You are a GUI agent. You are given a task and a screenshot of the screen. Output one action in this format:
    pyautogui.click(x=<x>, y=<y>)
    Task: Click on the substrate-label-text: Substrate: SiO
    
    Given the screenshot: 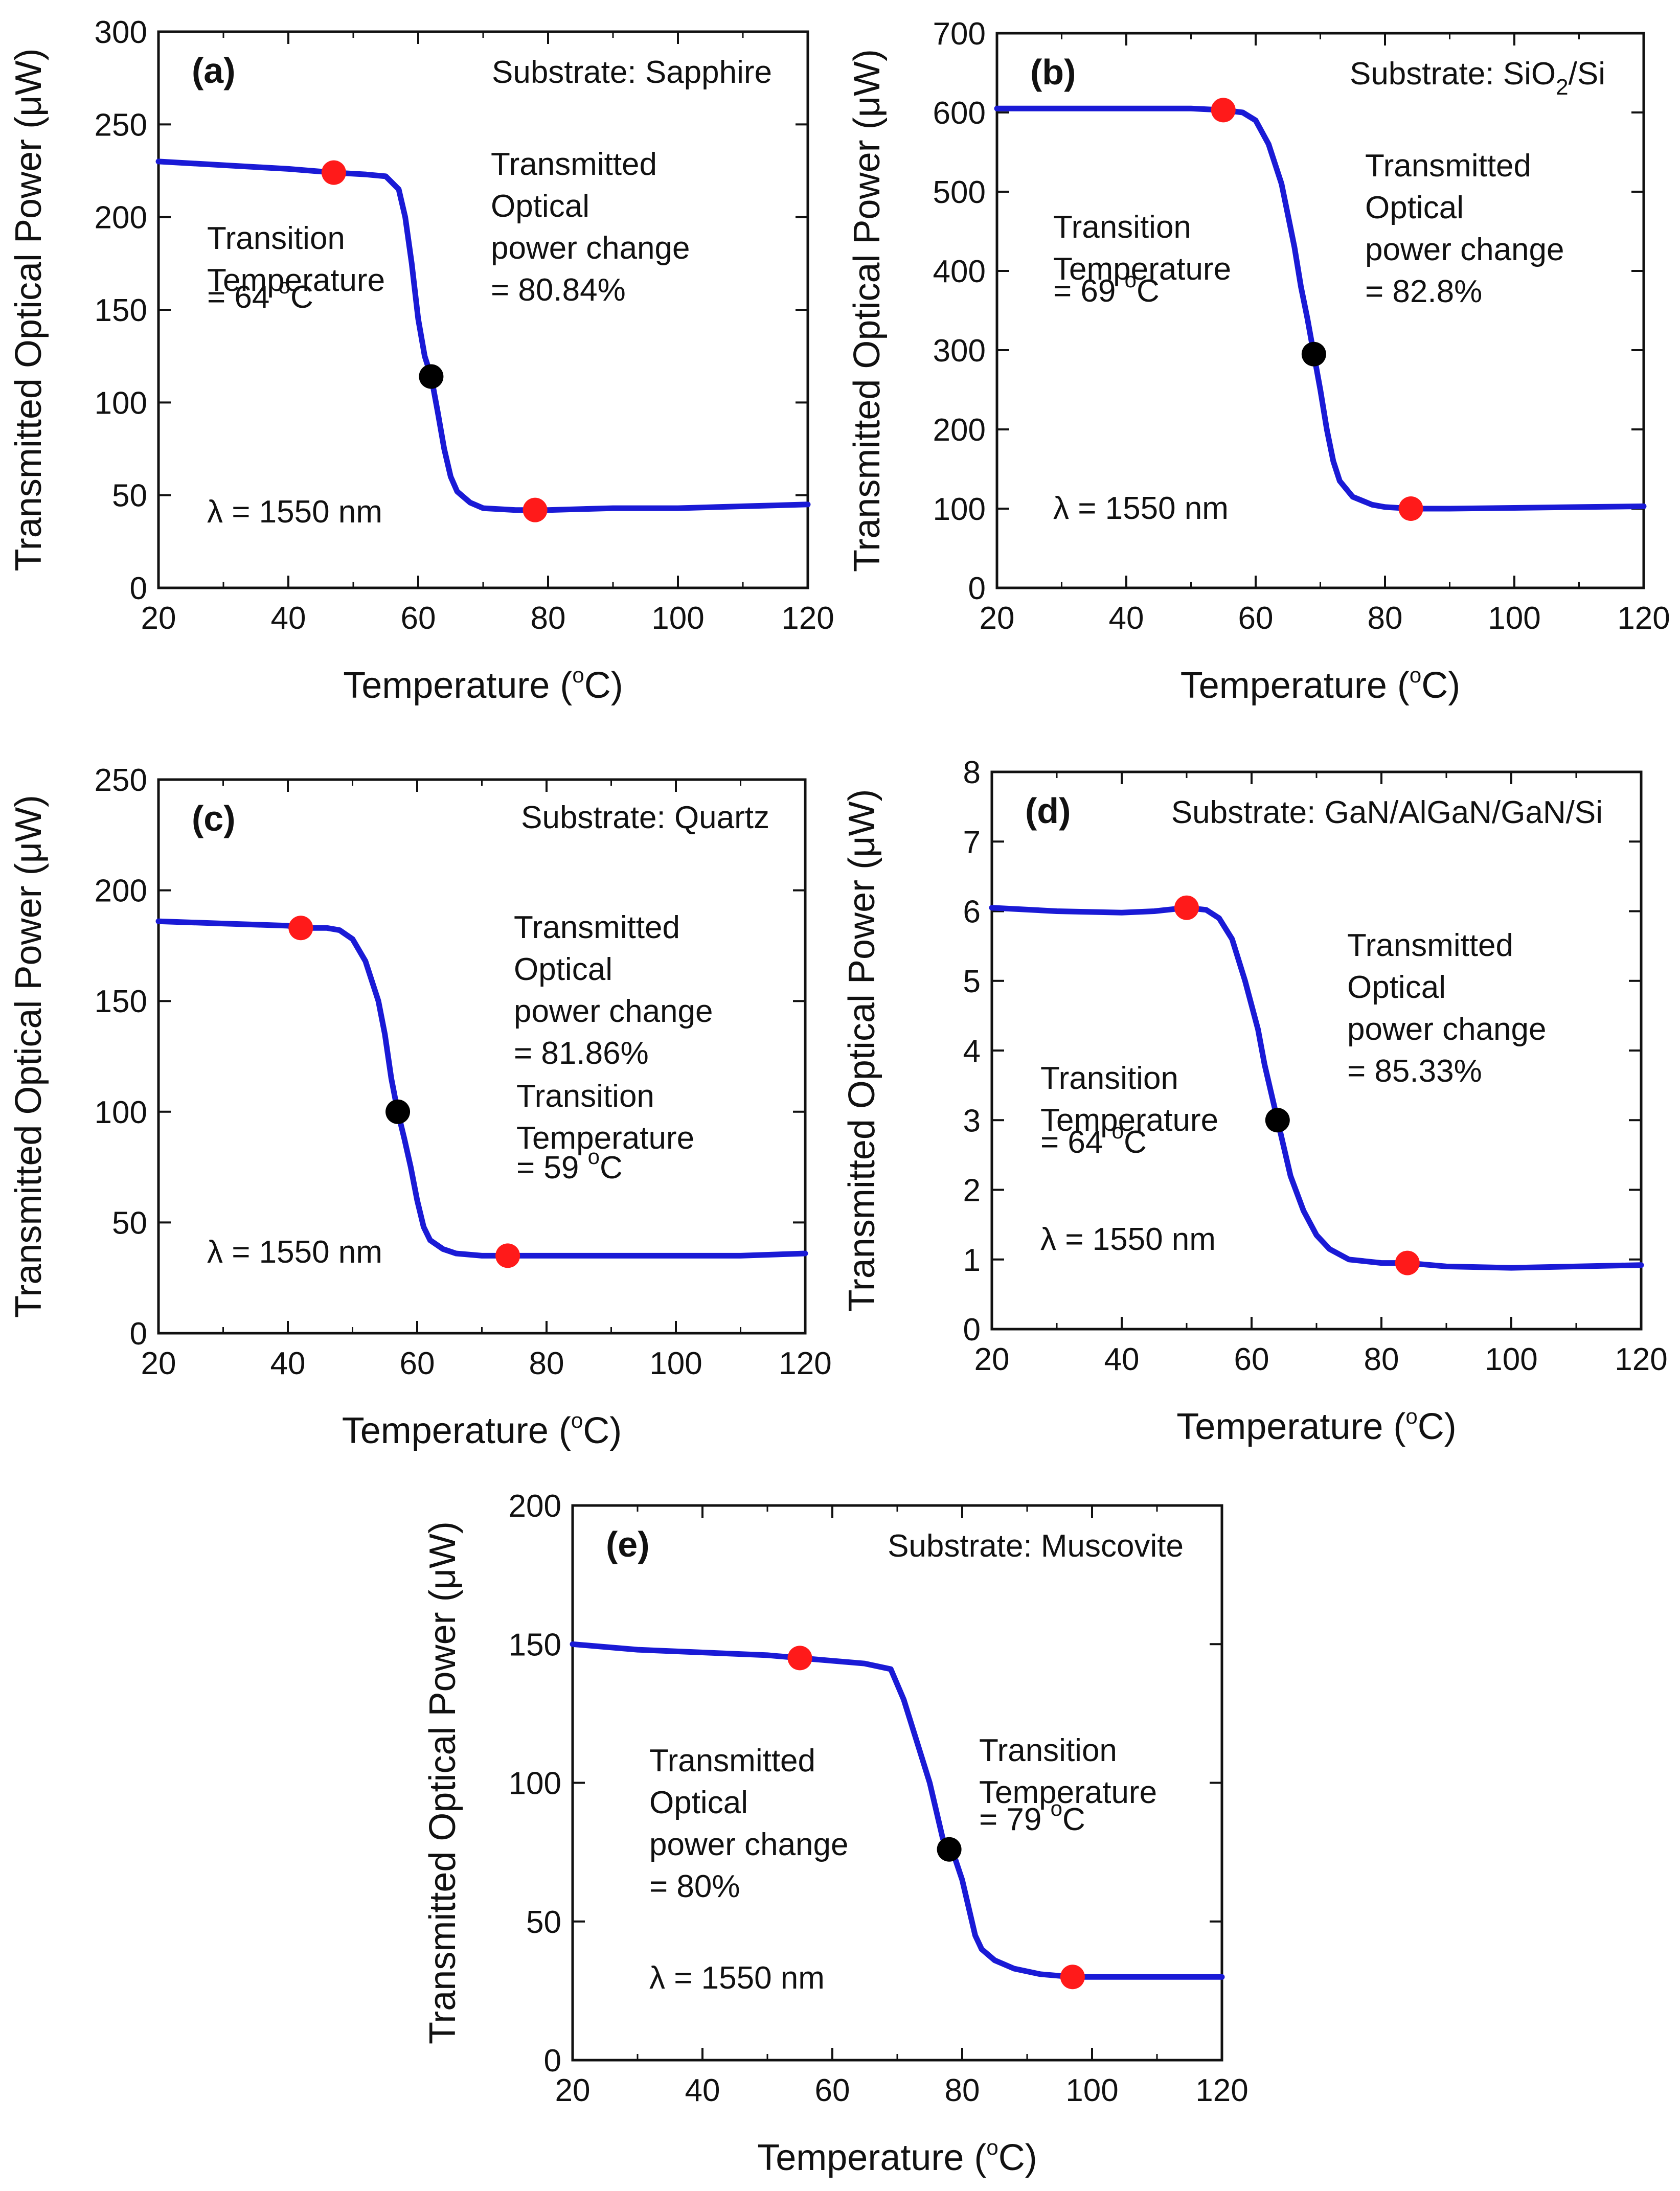 What is the action you would take?
    pyautogui.click(x=1453, y=74)
    